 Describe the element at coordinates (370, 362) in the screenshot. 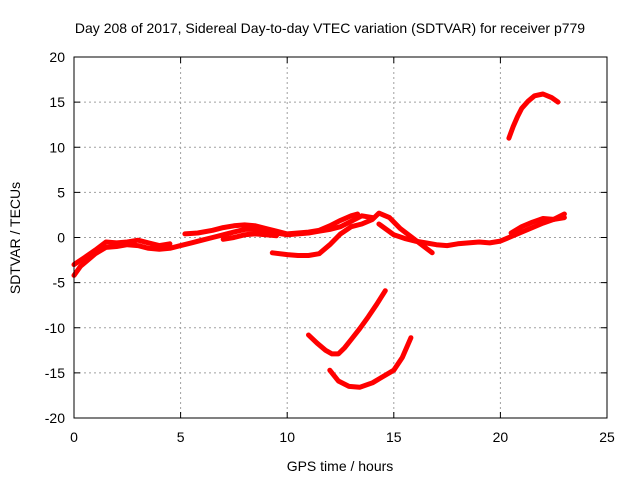

I see `series-arc-low-b` at that location.